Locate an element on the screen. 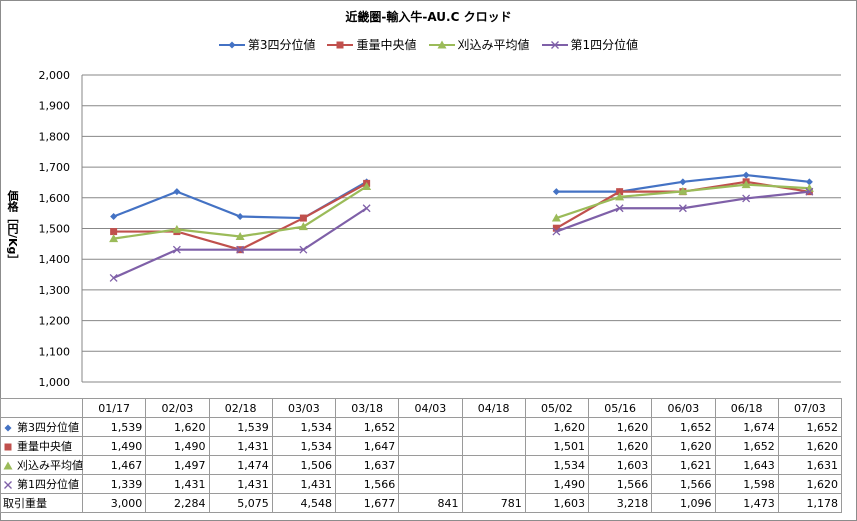  data-label: 1,473 is located at coordinates (746, 503).